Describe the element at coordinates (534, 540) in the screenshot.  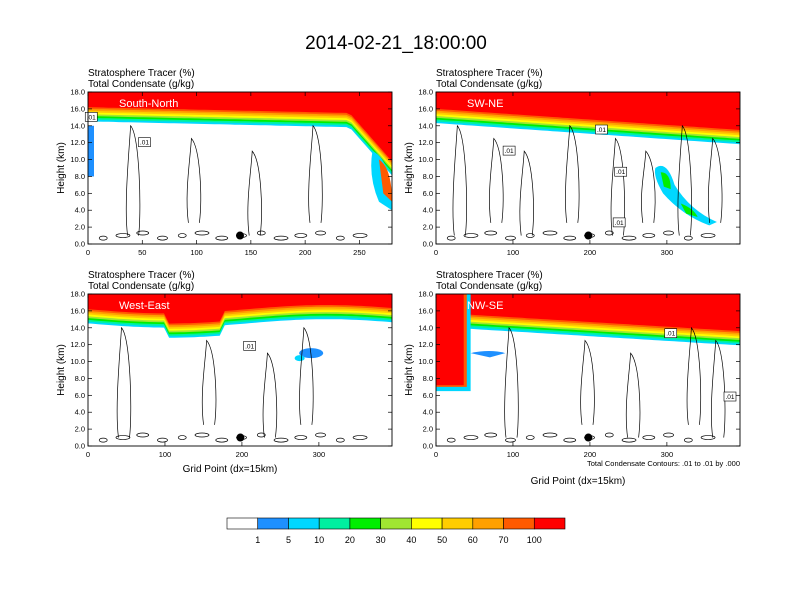
I see `colorbar-label: 100` at that location.